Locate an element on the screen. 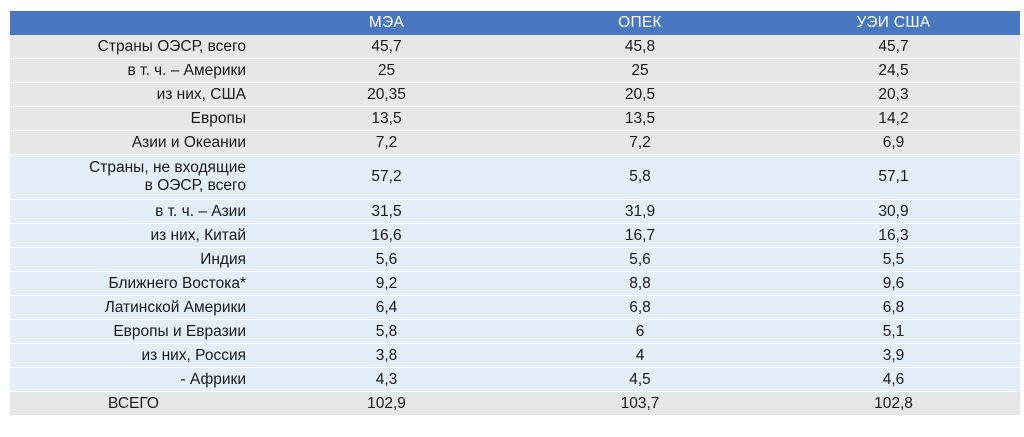  header-opec: ОПЕК is located at coordinates (640, 23).